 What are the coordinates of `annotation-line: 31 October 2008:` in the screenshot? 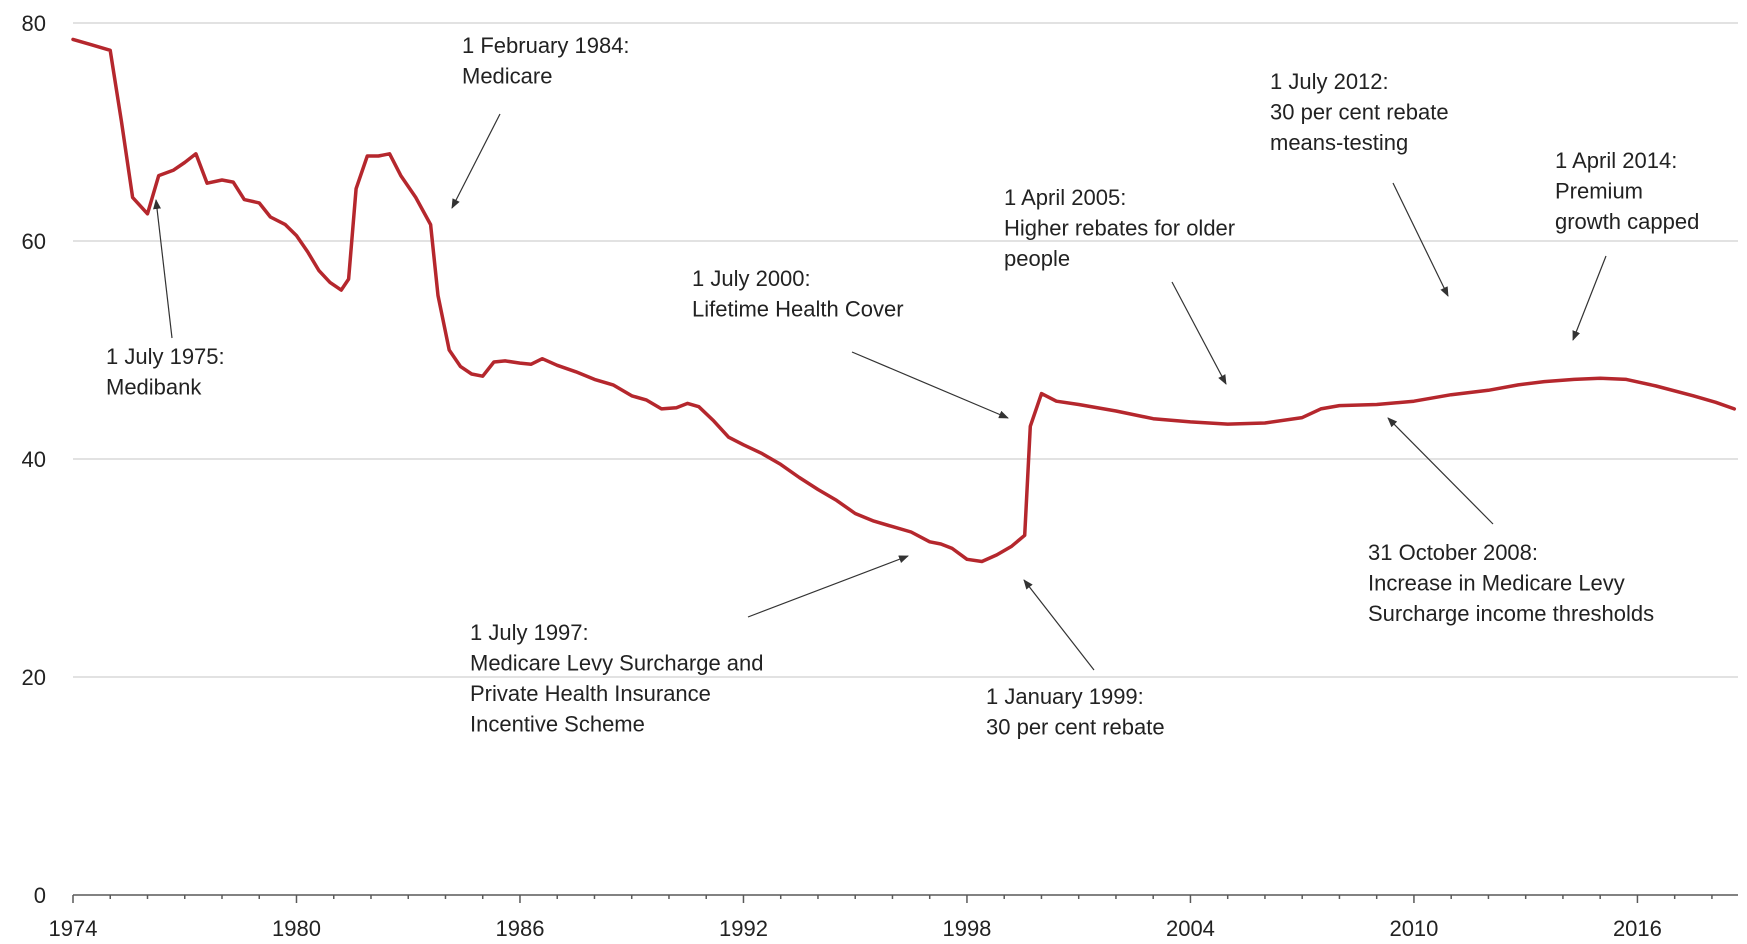 It's located at (1453, 552).